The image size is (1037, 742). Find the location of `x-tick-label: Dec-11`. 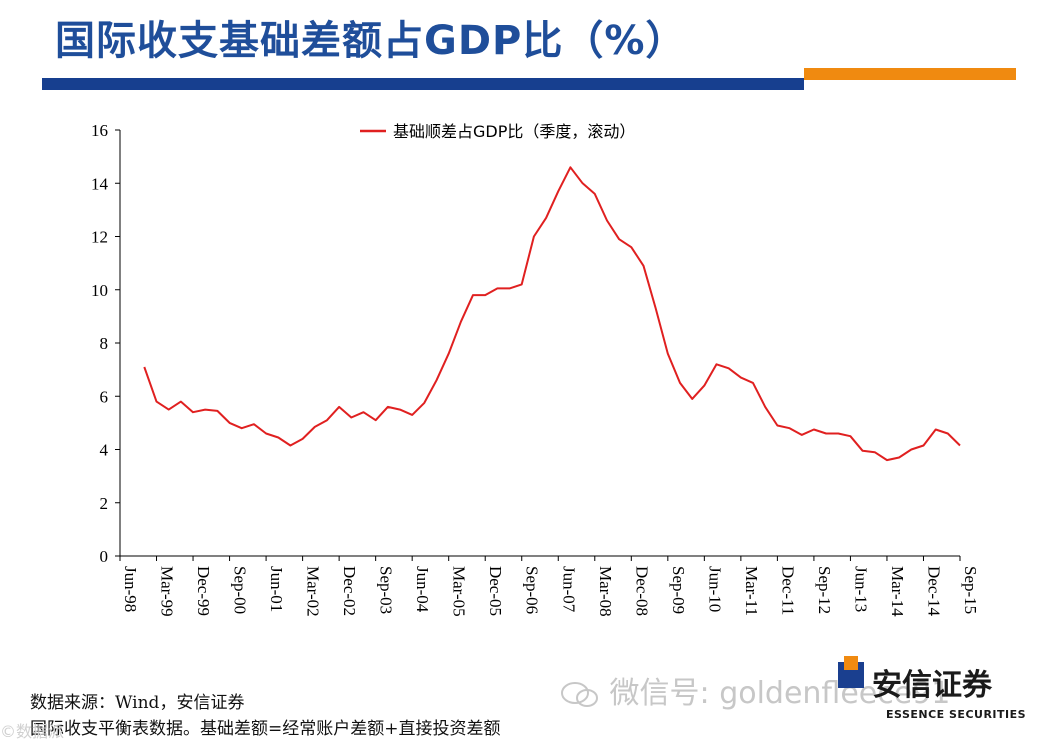

x-tick-label: Dec-11 is located at coordinates (787, 590).